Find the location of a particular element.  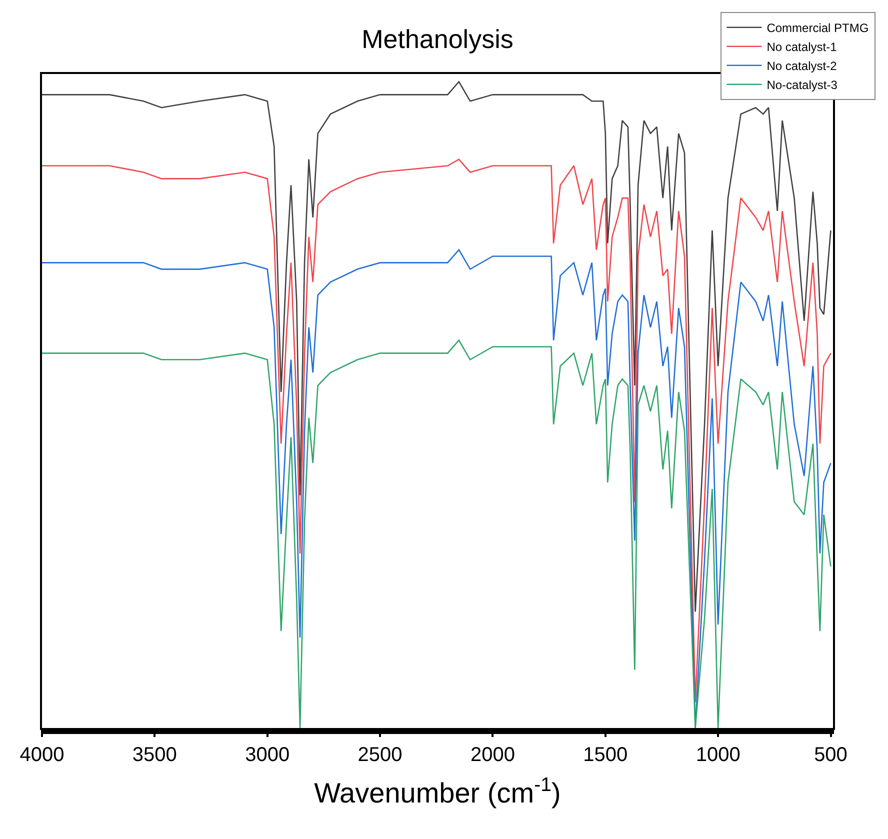

x-tick-label: 4000 is located at coordinates (42, 755).